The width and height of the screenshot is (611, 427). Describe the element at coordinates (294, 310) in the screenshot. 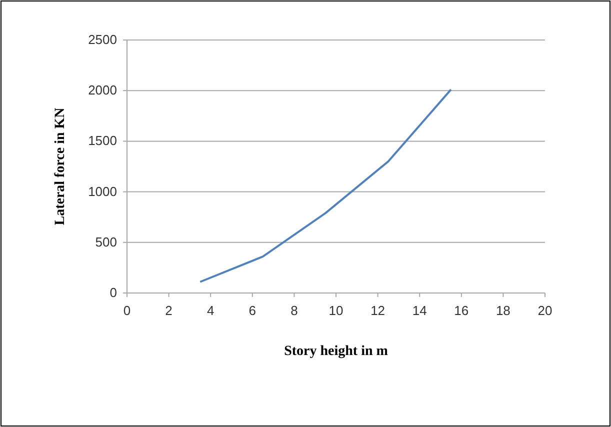

I see `x-tick-label: 8` at that location.